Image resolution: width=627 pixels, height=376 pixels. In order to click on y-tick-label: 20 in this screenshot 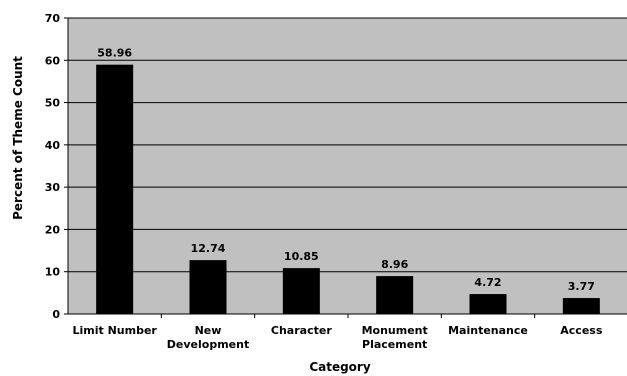, I will do `click(53, 229)`.